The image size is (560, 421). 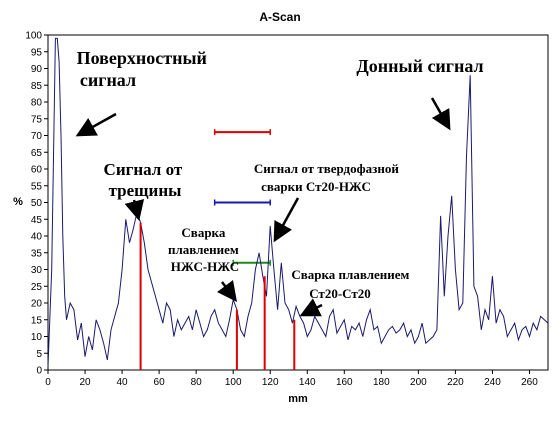 I want to click on x-tick-label: 60, so click(x=160, y=382).